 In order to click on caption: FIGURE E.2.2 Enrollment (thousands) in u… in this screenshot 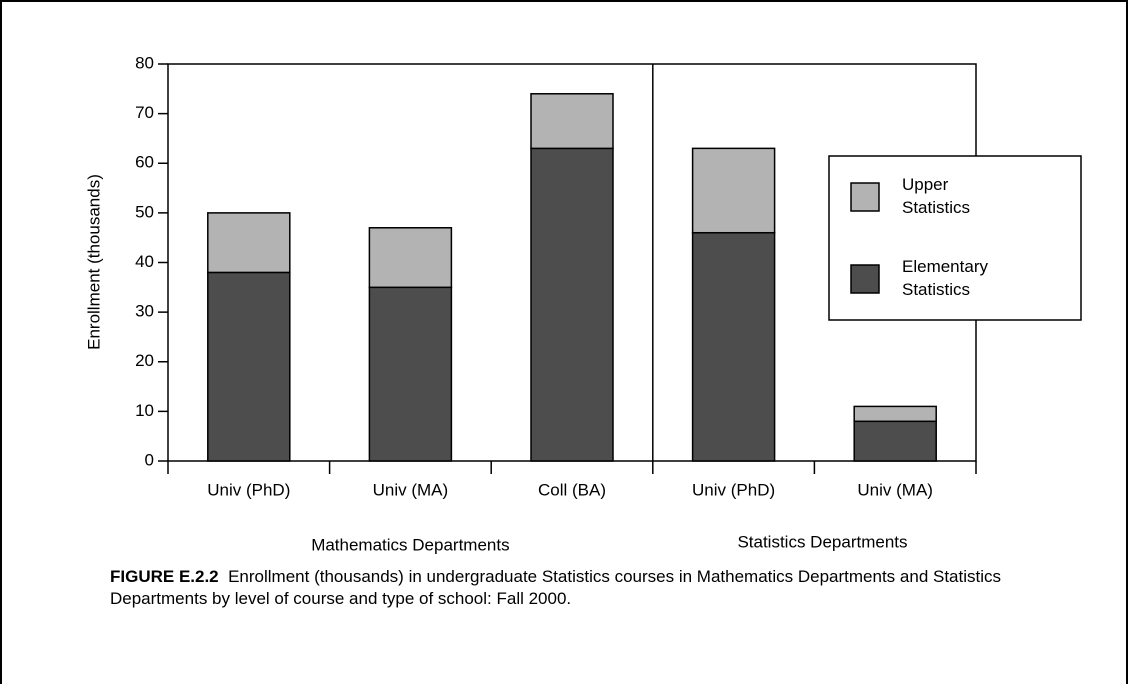, I will do `click(560, 588)`.